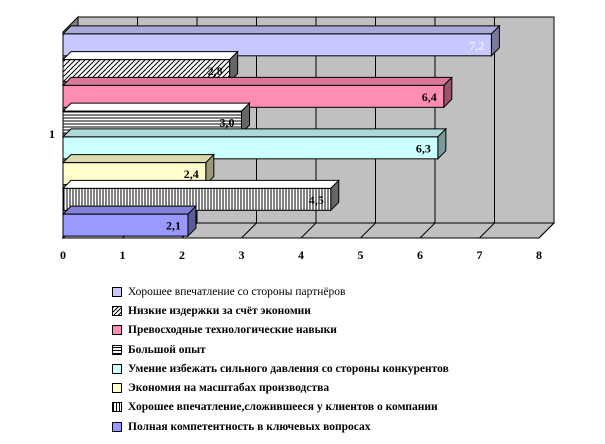  Describe the element at coordinates (539, 255) in the screenshot. I see `x-tick-label: 8` at that location.